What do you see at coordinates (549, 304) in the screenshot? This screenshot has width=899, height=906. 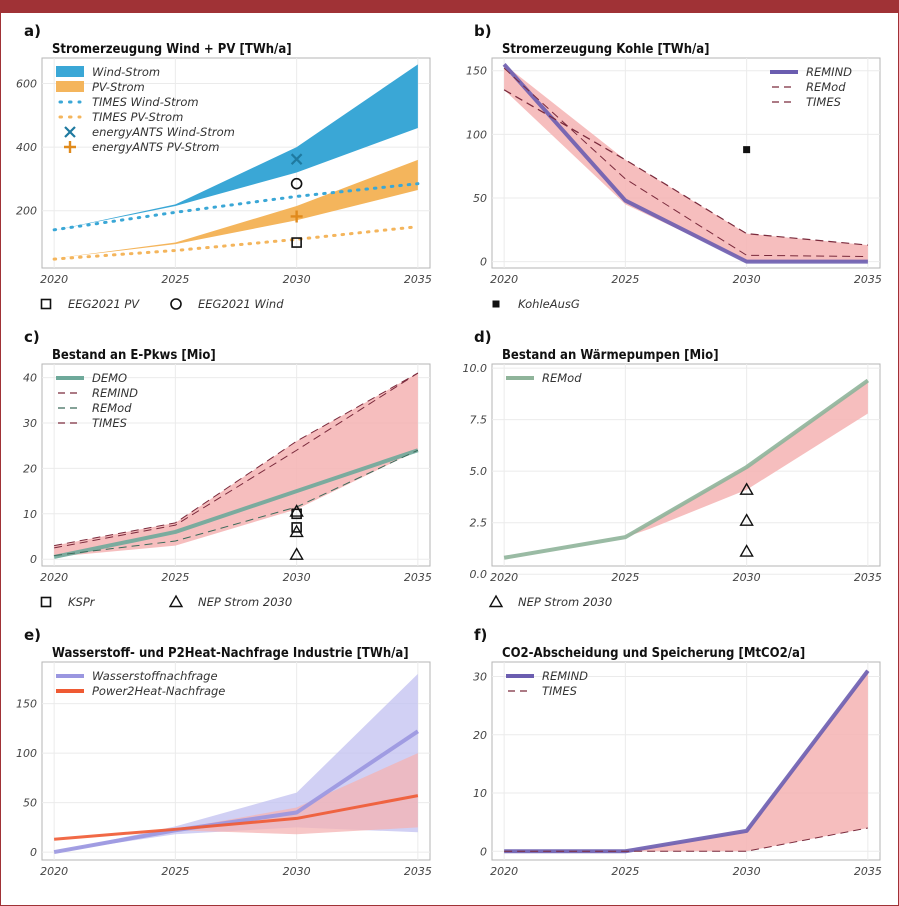 I see `bottom-legend-label: KohleAusG` at bounding box center [549, 304].